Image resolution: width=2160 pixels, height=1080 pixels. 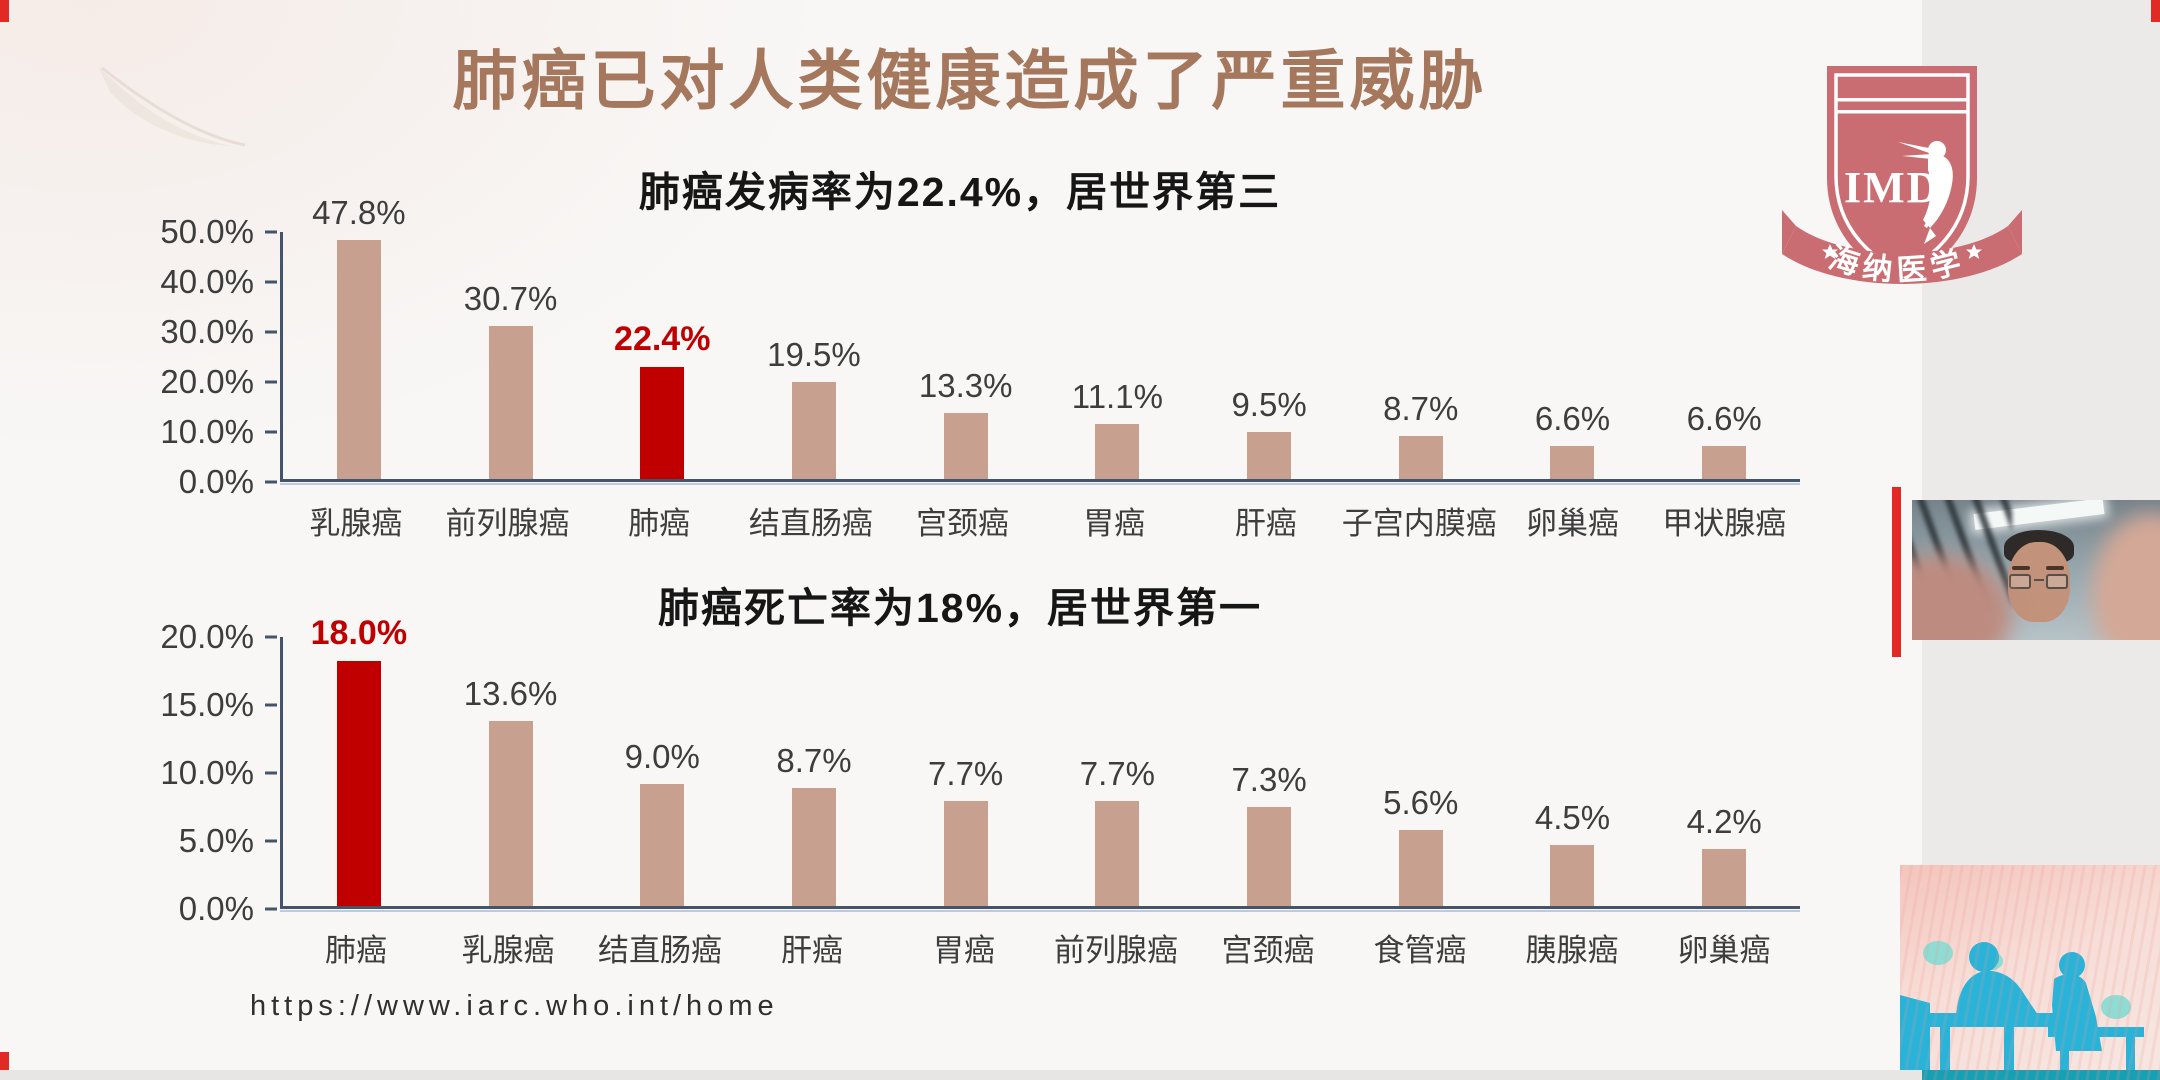 I want to click on bar-cell: 19.5%, so click(x=814, y=407).